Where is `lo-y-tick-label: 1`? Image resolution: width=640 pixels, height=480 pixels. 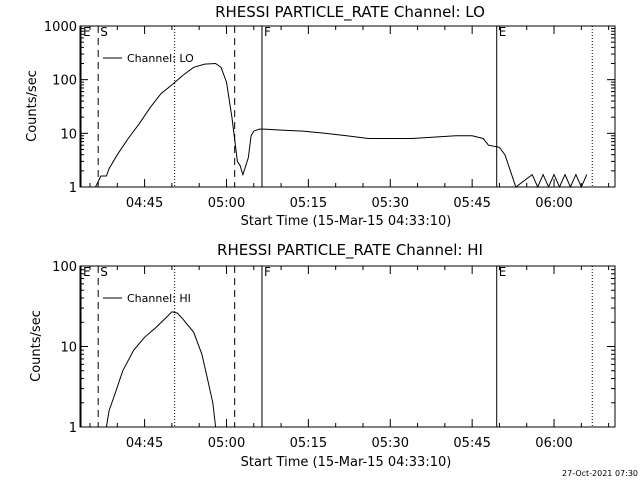
lo-y-tick-label: 1 is located at coordinates (73, 188).